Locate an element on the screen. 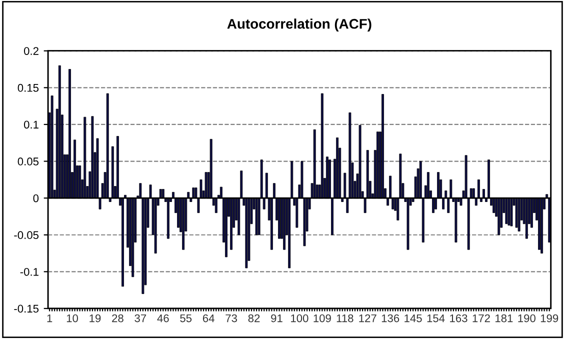 Image resolution: width=565 pixels, height=339 pixels. x-tick-label: 91 is located at coordinates (276, 318).